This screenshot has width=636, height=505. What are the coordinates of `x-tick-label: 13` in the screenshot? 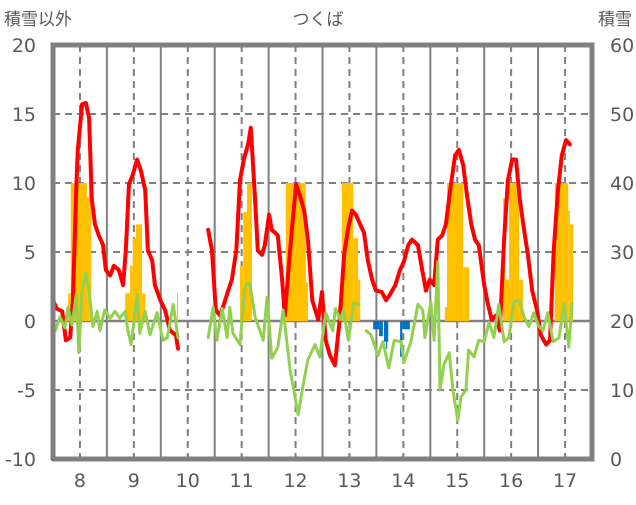 It's located at (349, 481).